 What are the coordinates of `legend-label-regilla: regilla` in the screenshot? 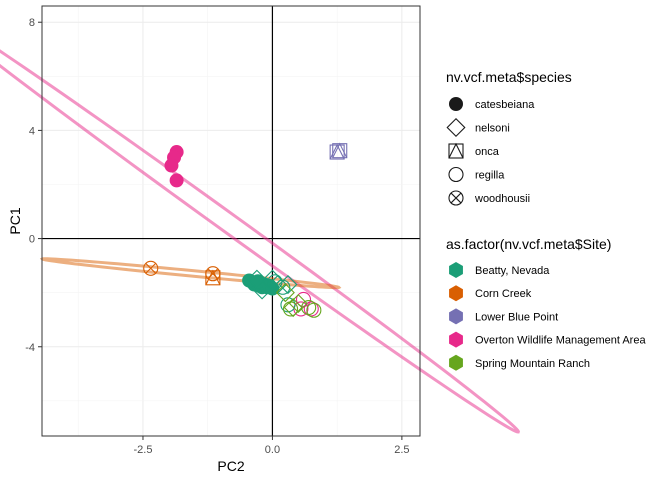 It's located at (490, 176).